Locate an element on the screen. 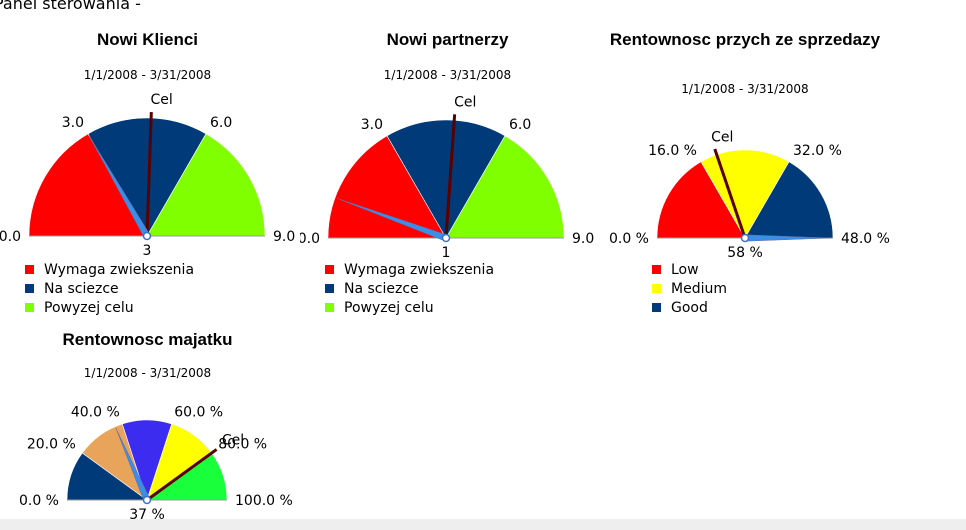 The height and width of the screenshot is (530, 966). gauge-dial: 0.0 % 16.0 % 32.0 % 48.0 % Cel 58 % is located at coordinates (749, 195).